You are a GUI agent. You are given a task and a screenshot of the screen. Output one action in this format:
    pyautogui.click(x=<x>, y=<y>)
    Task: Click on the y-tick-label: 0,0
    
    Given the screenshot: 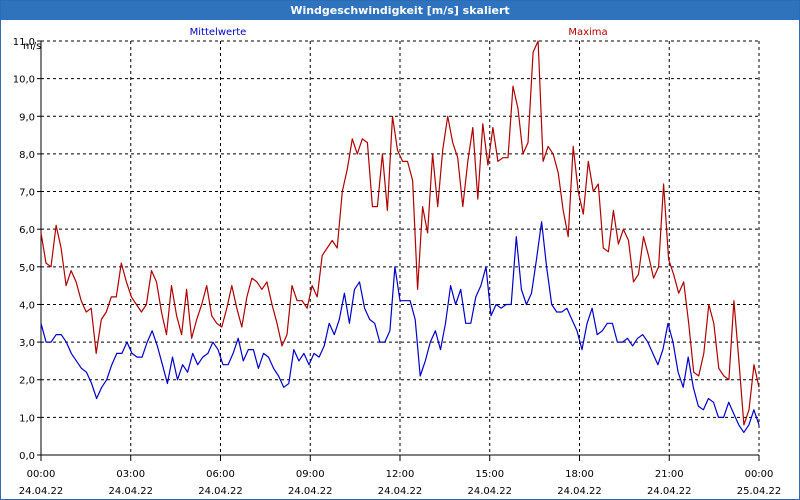 What is the action you would take?
    pyautogui.click(x=27, y=456)
    